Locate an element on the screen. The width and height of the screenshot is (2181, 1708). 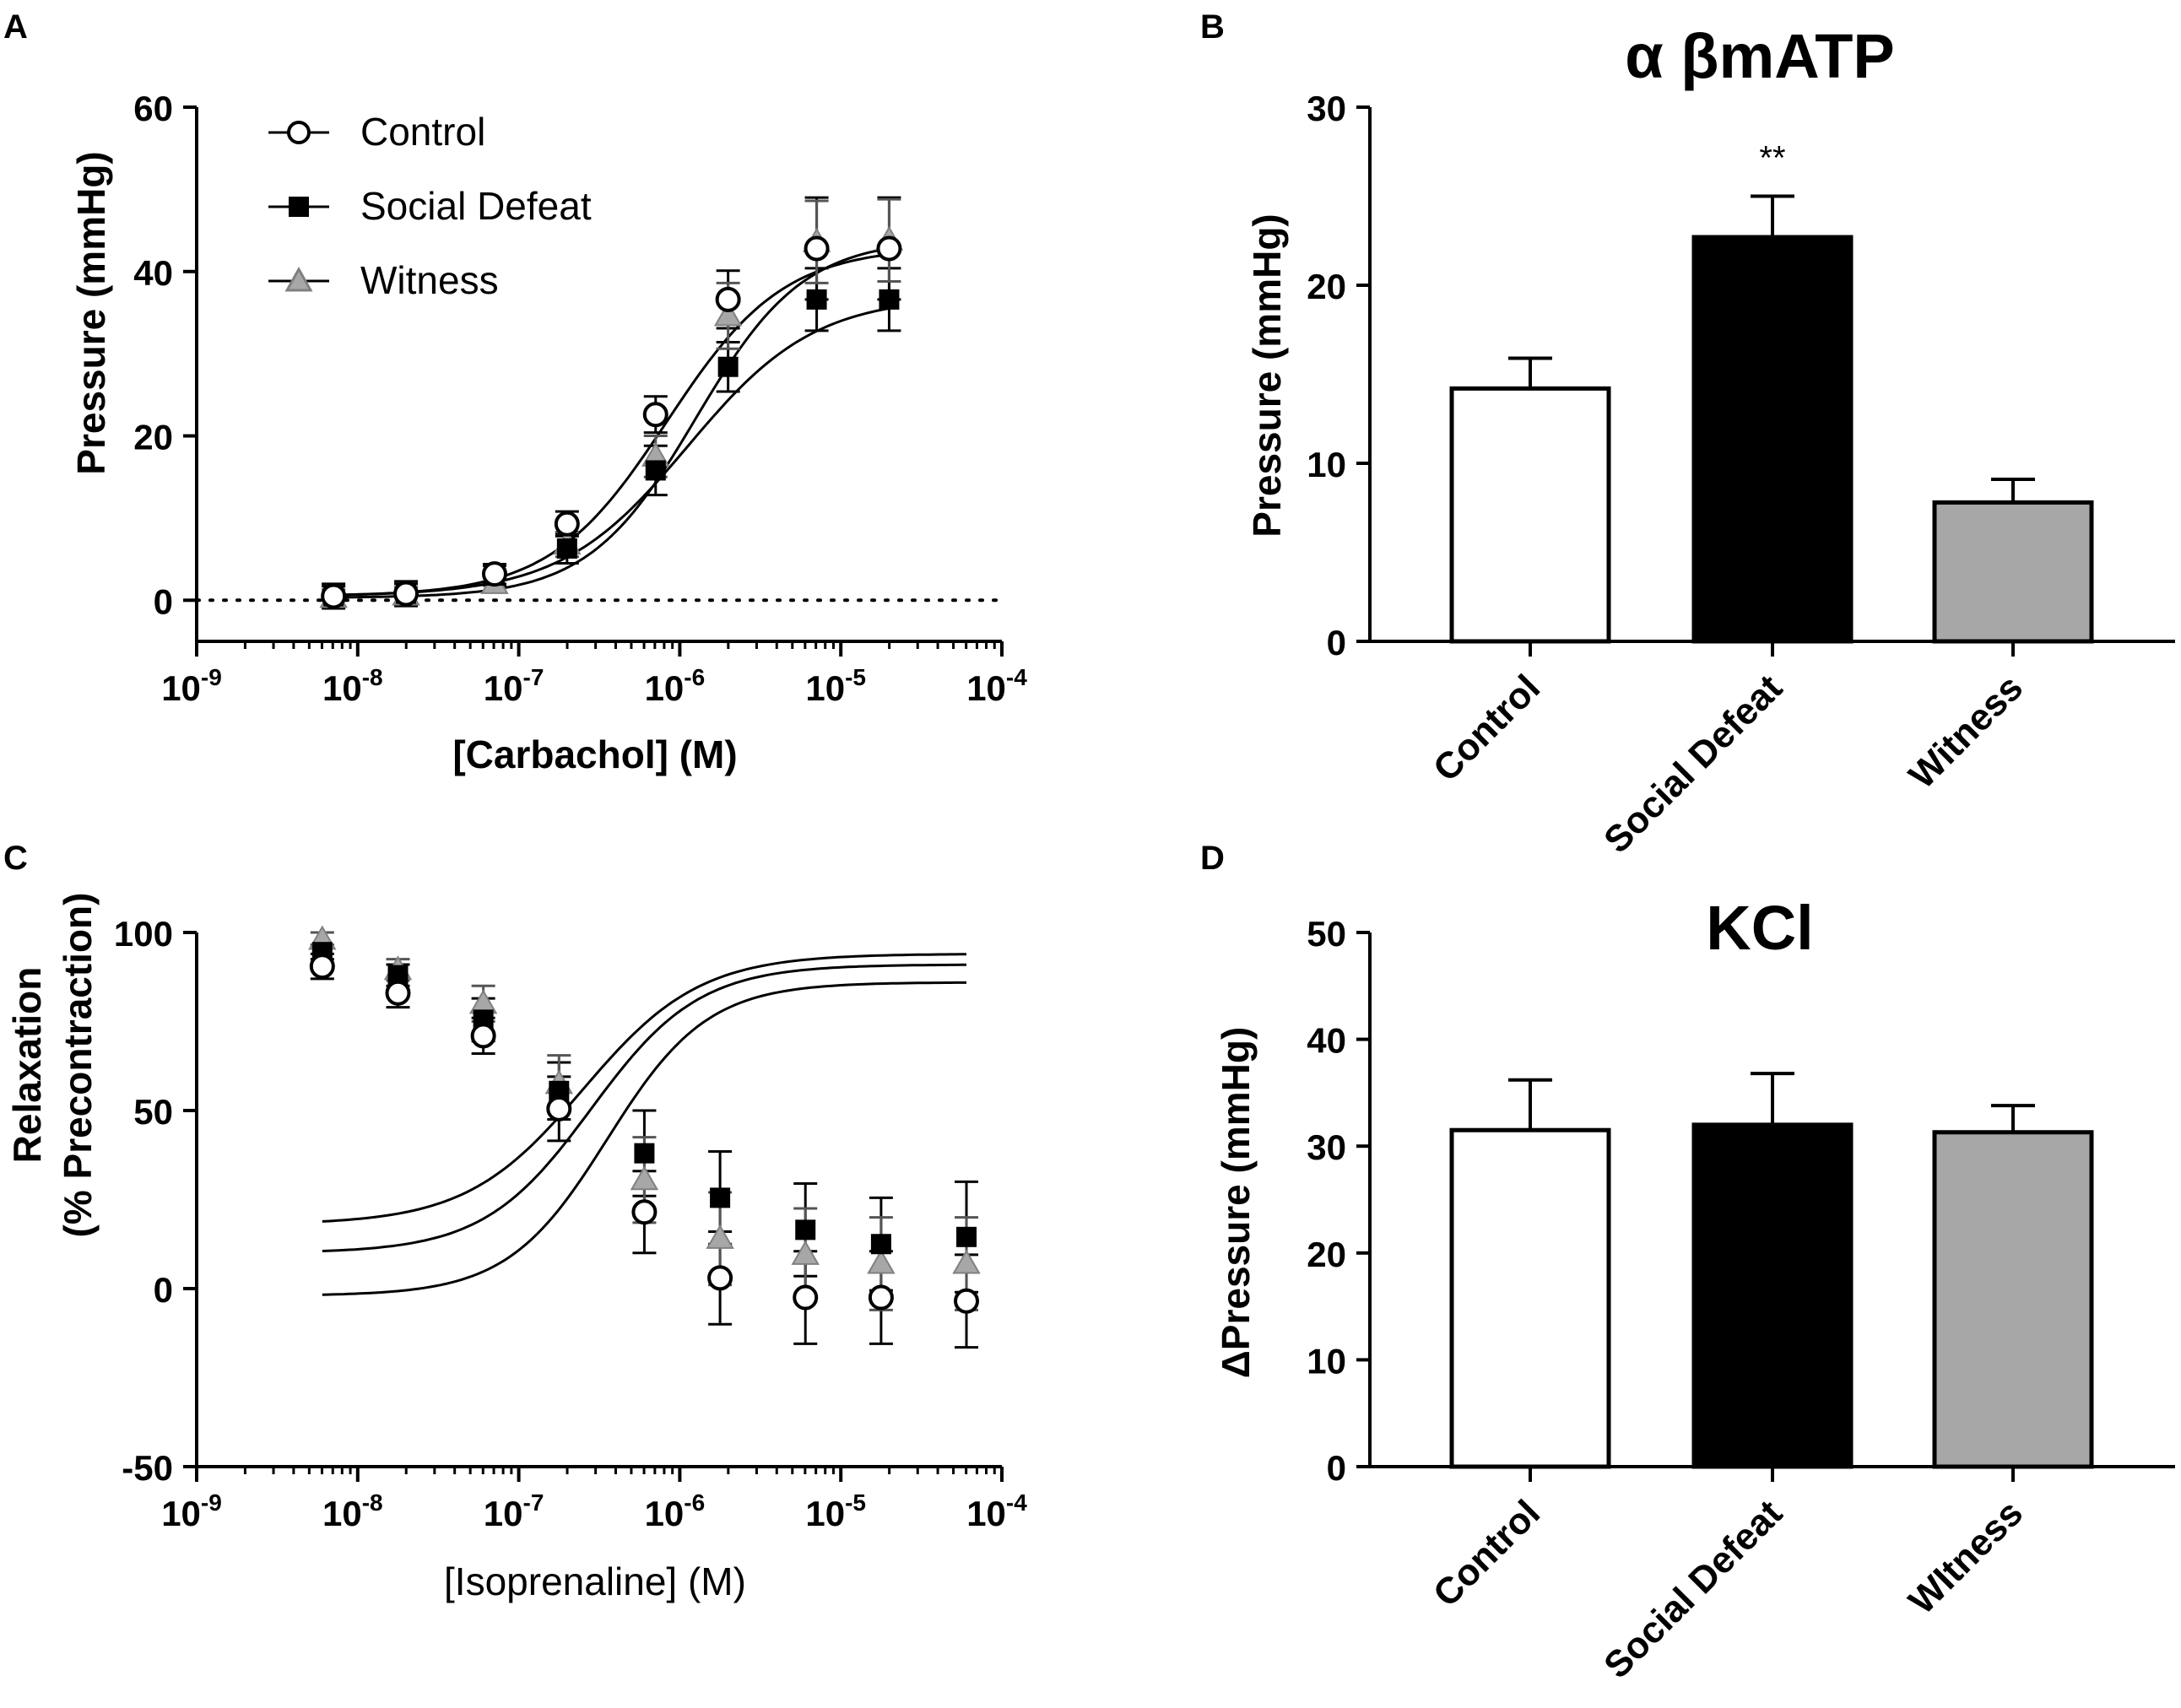
panel-c-y-tick-label: 100 is located at coordinates (143, 934).